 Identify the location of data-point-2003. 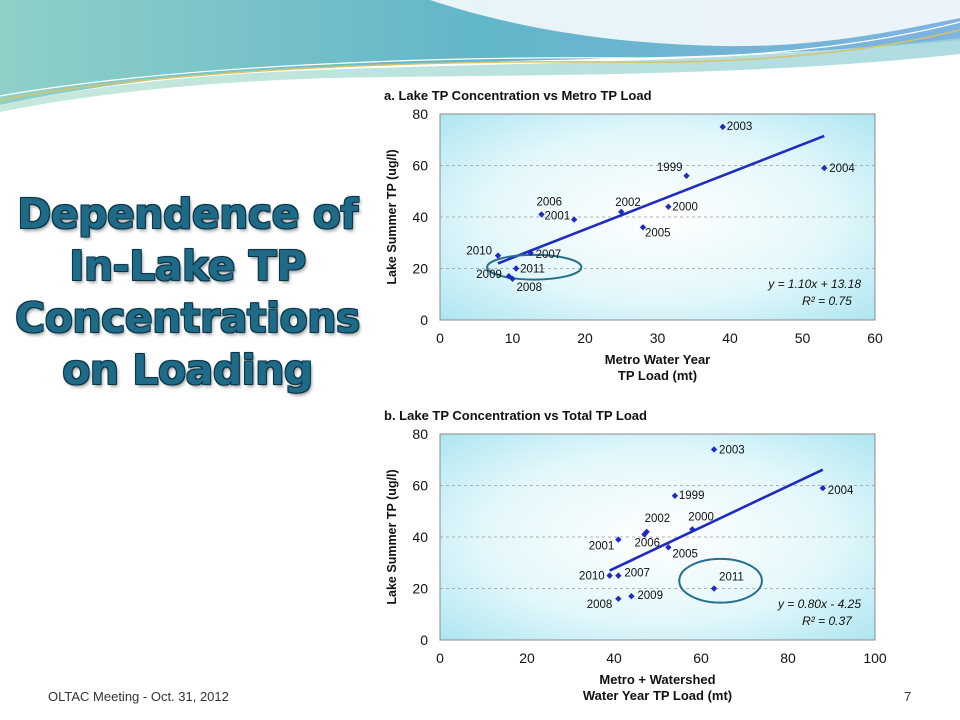
(722, 127).